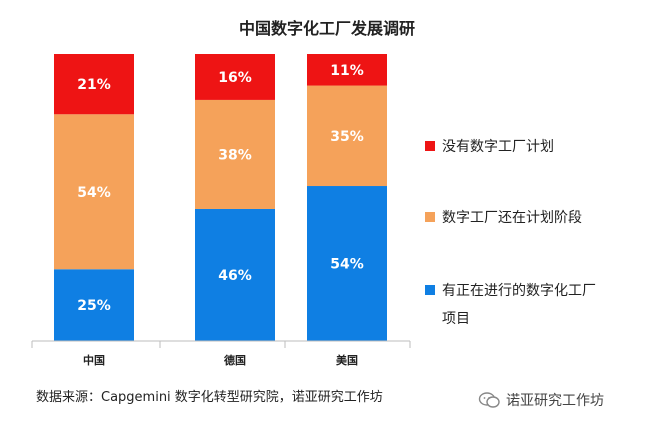  What do you see at coordinates (456, 319) in the screenshot?
I see `legend-label-line2: 项目` at bounding box center [456, 319].